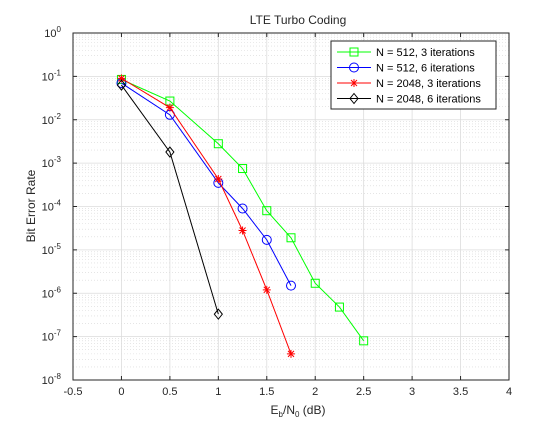 This screenshot has width=560, height=429. What do you see at coordinates (460, 392) in the screenshot?
I see `x-tick-label: 3.5` at bounding box center [460, 392].